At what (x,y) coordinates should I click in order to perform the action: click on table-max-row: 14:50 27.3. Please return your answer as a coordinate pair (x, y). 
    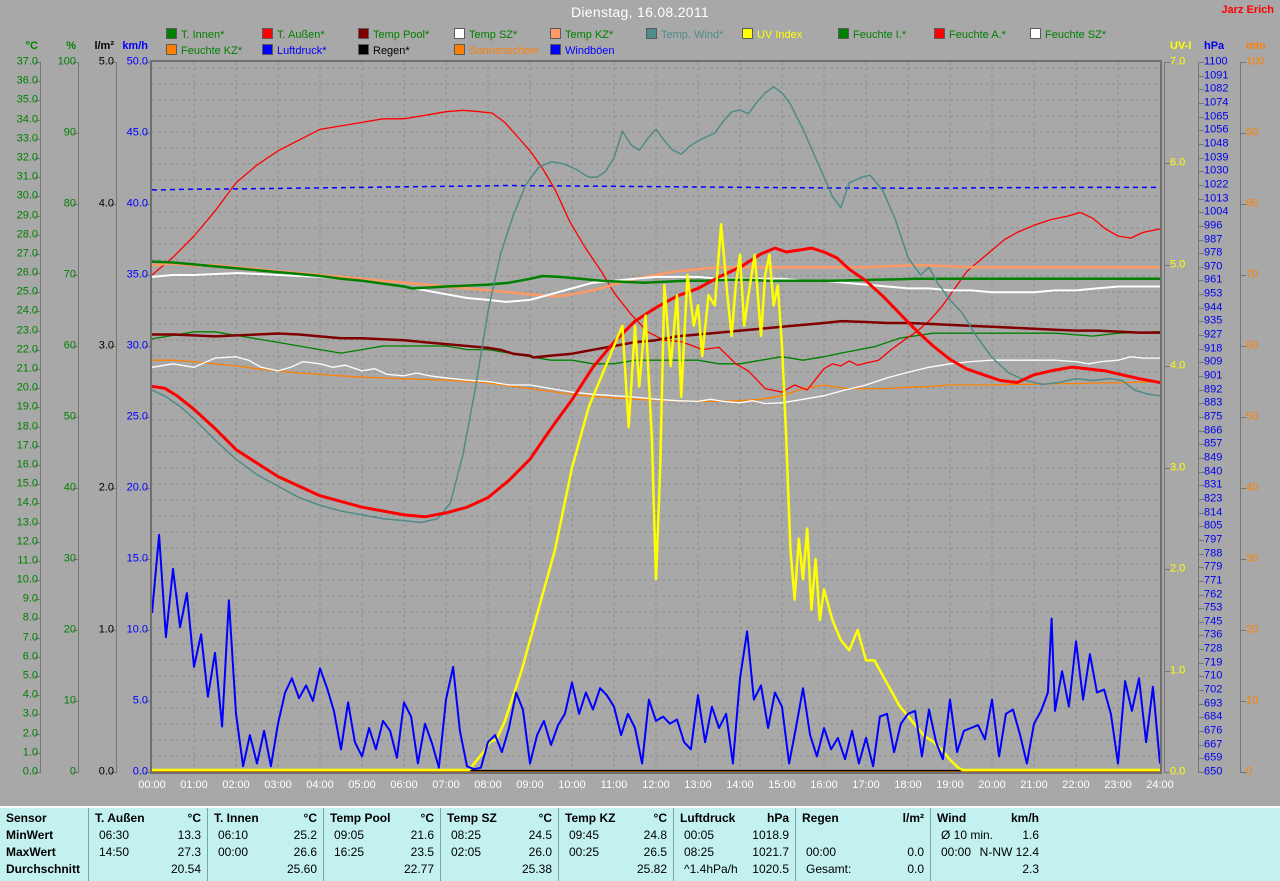
    Looking at the image, I should click on (148, 853).